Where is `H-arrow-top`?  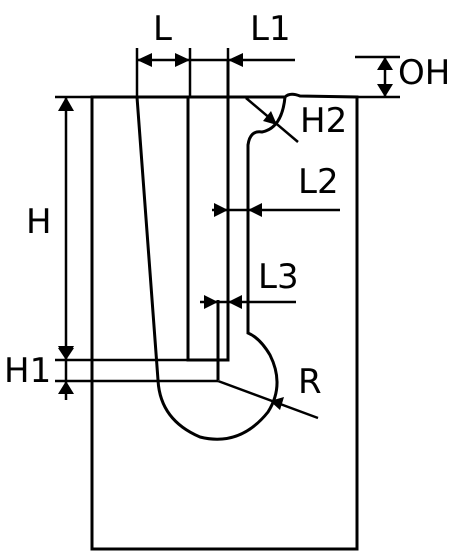 H-arrow-top is located at coordinates (66, 104).